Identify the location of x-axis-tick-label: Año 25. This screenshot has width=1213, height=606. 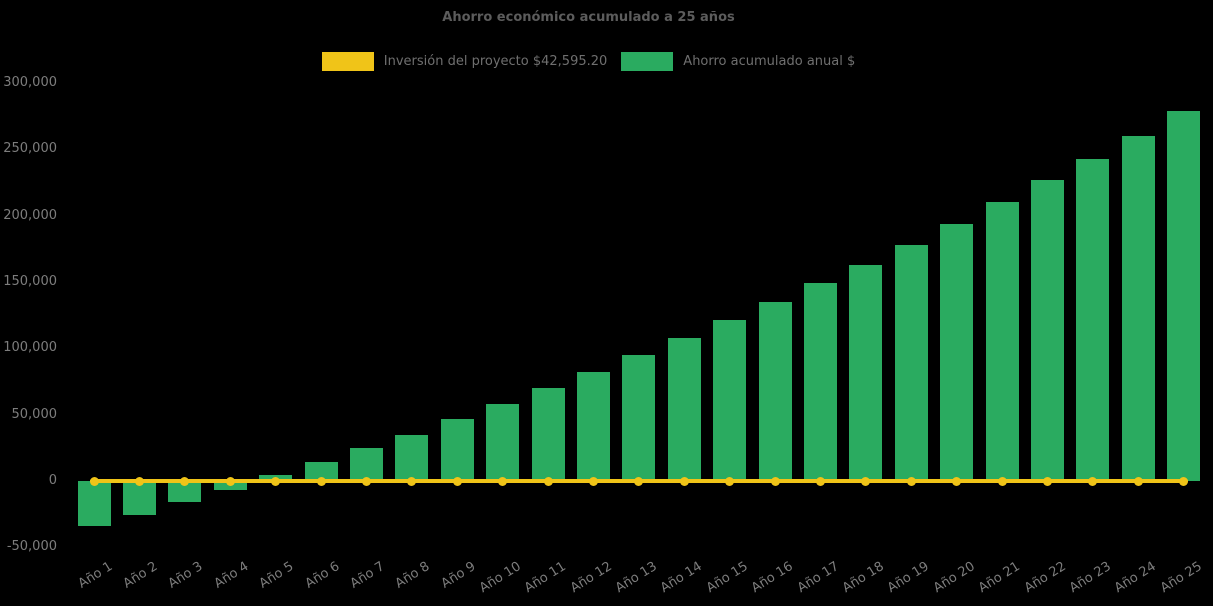
(1181, 577).